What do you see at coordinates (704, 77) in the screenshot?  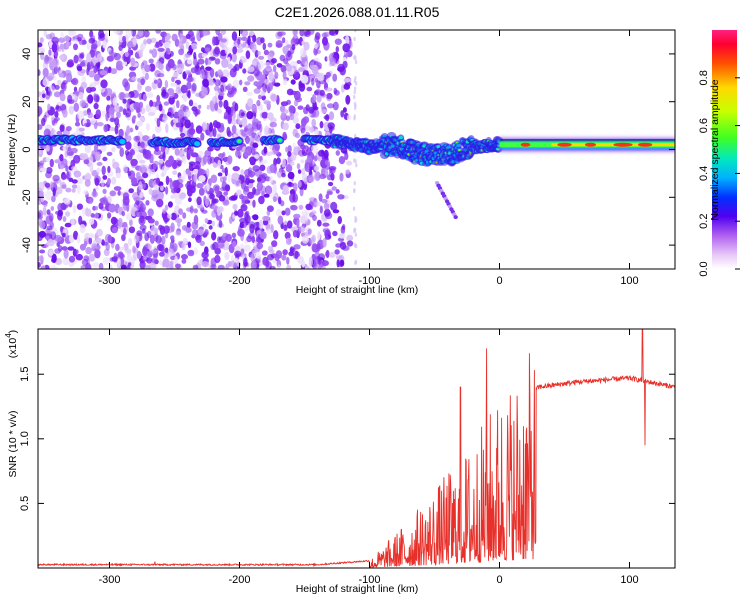 I see `colorbar-tick-label: 0.8` at bounding box center [704, 77].